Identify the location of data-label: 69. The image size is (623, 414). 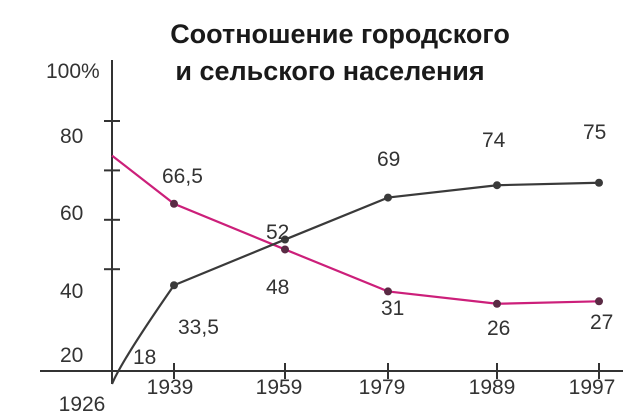
(388, 159).